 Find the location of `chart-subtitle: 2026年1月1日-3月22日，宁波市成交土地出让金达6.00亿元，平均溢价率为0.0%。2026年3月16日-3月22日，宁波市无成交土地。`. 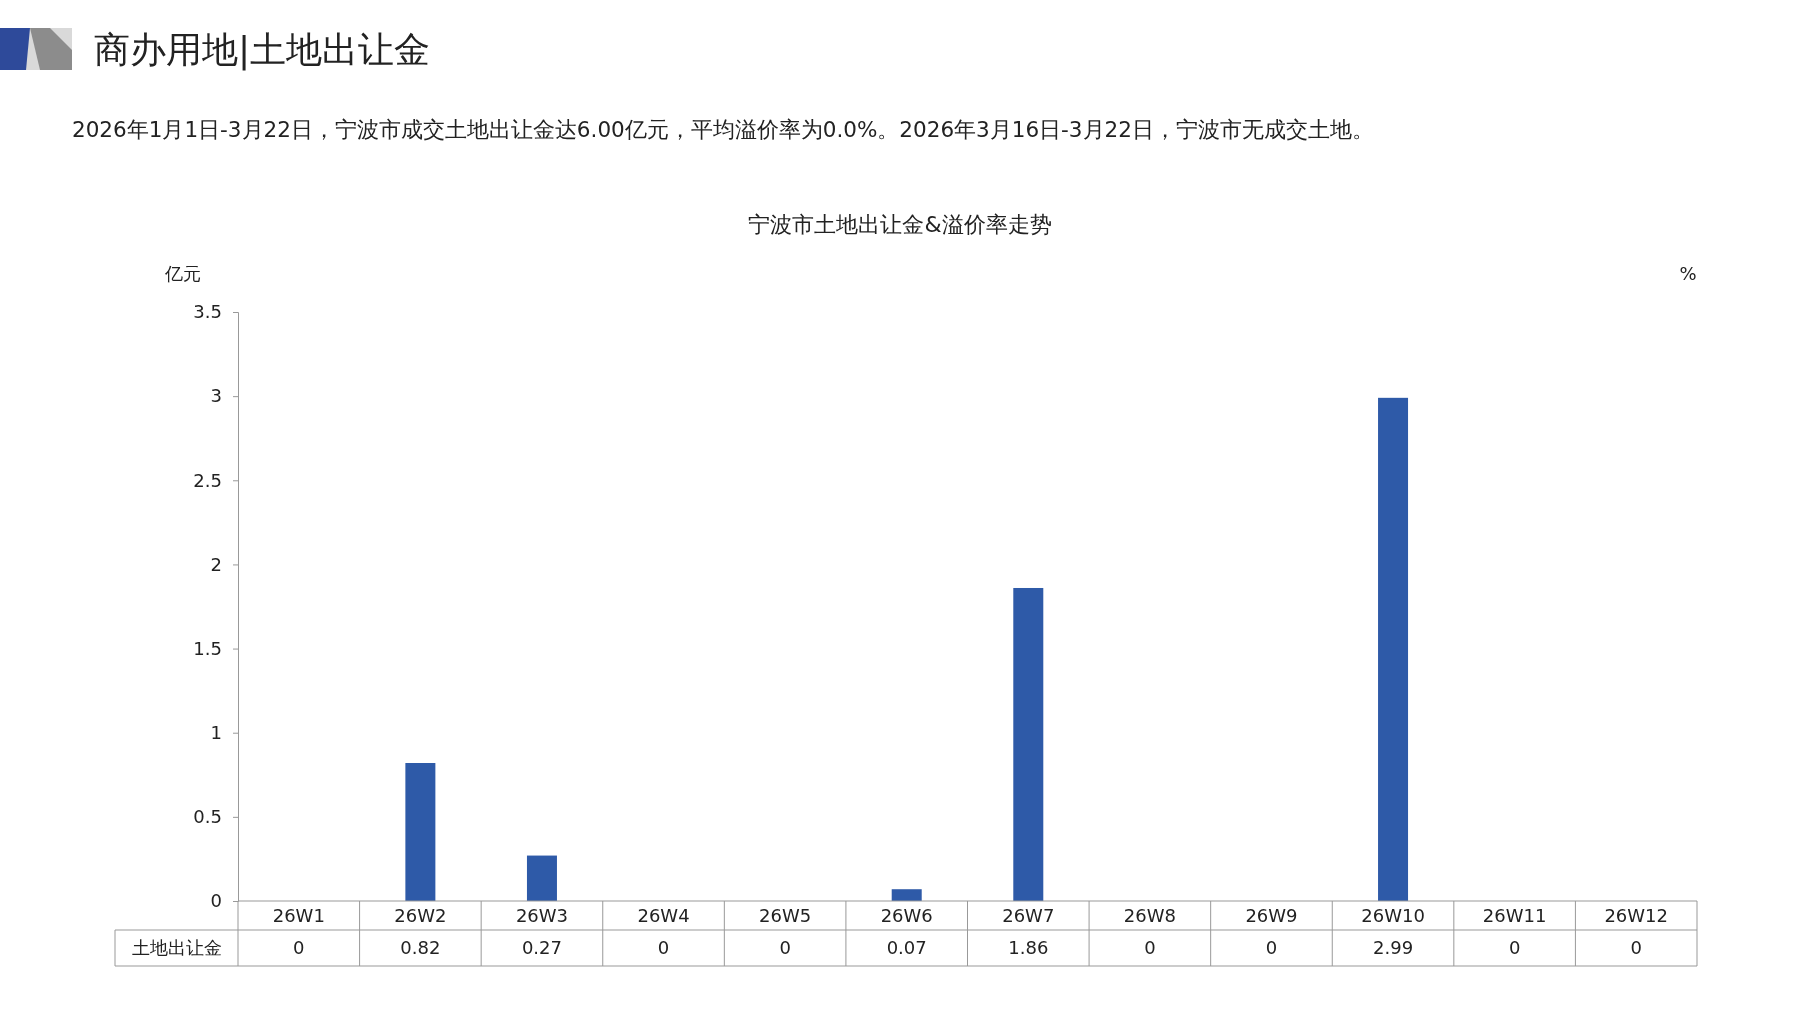

chart-subtitle: 2026年1月1日-3月22日，宁波市成交土地出让金达6.00亿元，平均溢价率为0.0%。2026年3月16日-3月22日，宁波市无成交土地。 is located at coordinates (723, 129).